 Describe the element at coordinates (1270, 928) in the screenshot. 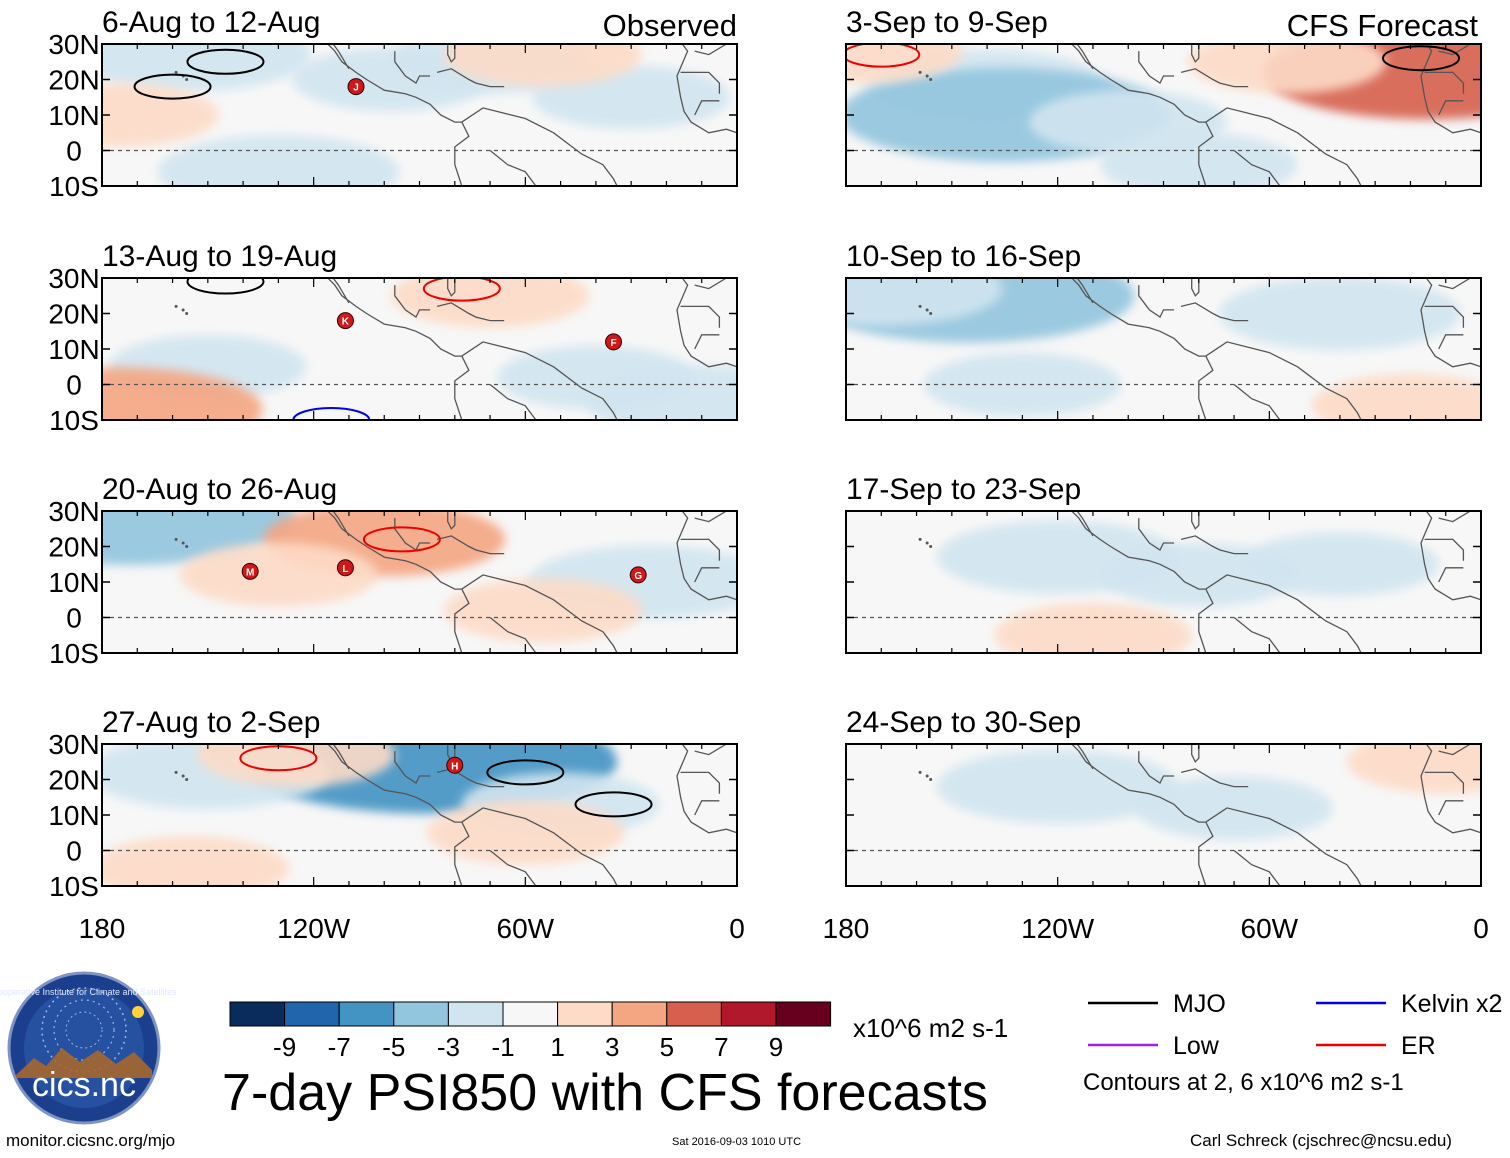

I see `x-tick-label: 60W` at that location.